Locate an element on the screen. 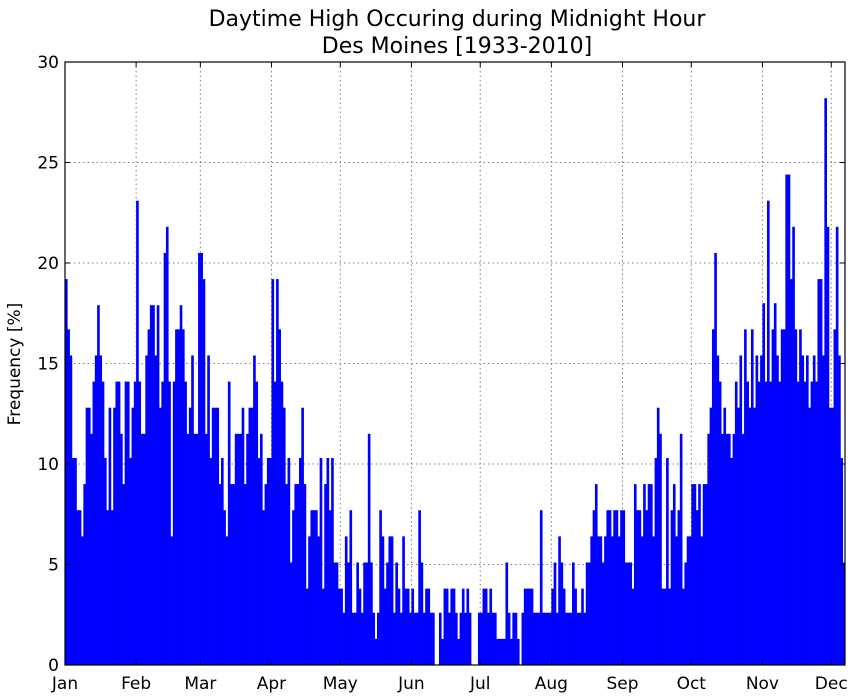 The height and width of the screenshot is (700, 852). xtick-label-Oct: Oct is located at coordinates (692, 684).